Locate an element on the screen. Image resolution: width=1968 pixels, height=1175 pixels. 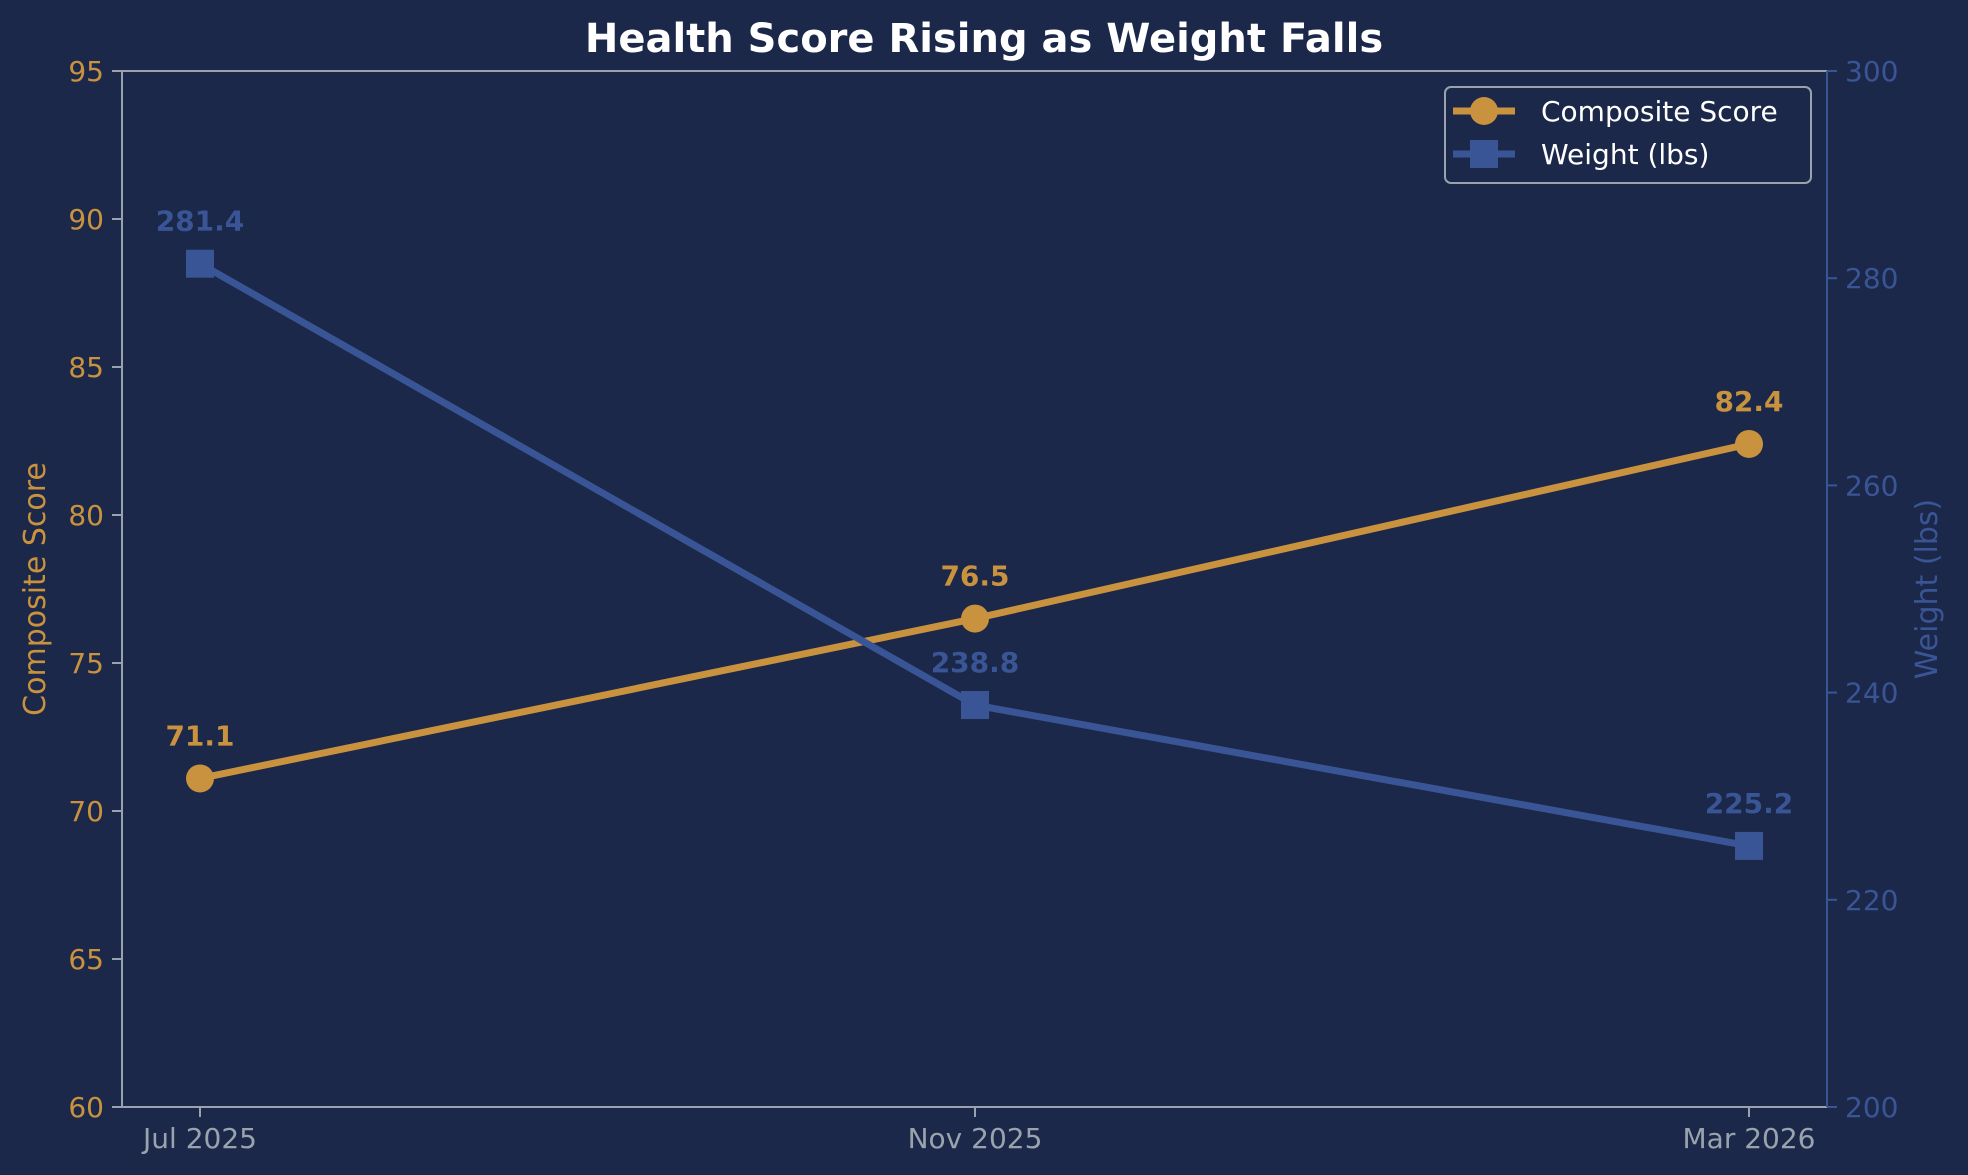
y-right-tick-label: 300 is located at coordinates (1871, 71).